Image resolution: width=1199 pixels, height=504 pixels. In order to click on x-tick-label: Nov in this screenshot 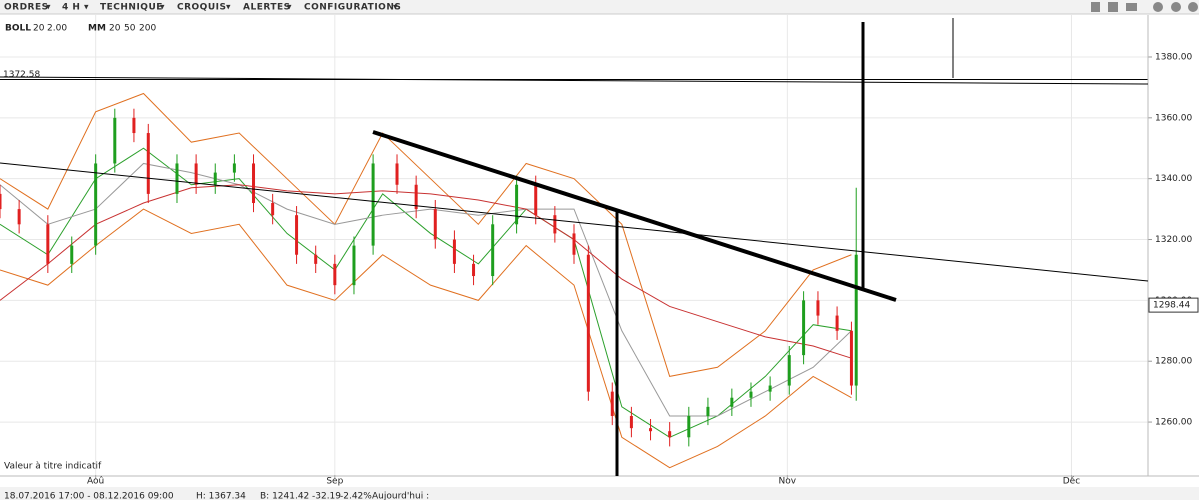, I will do `click(788, 482)`.